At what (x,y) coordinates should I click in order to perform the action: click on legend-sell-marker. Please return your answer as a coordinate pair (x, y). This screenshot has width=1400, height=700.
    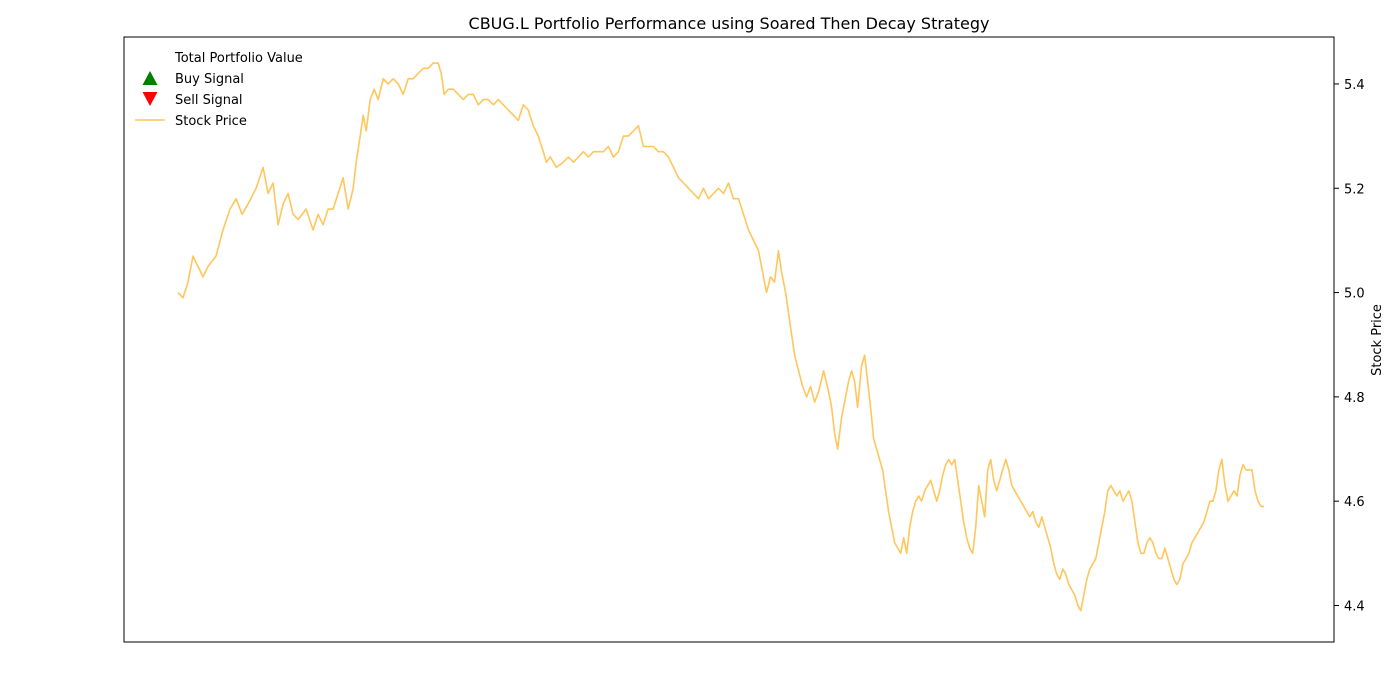
    Looking at the image, I should click on (150, 99).